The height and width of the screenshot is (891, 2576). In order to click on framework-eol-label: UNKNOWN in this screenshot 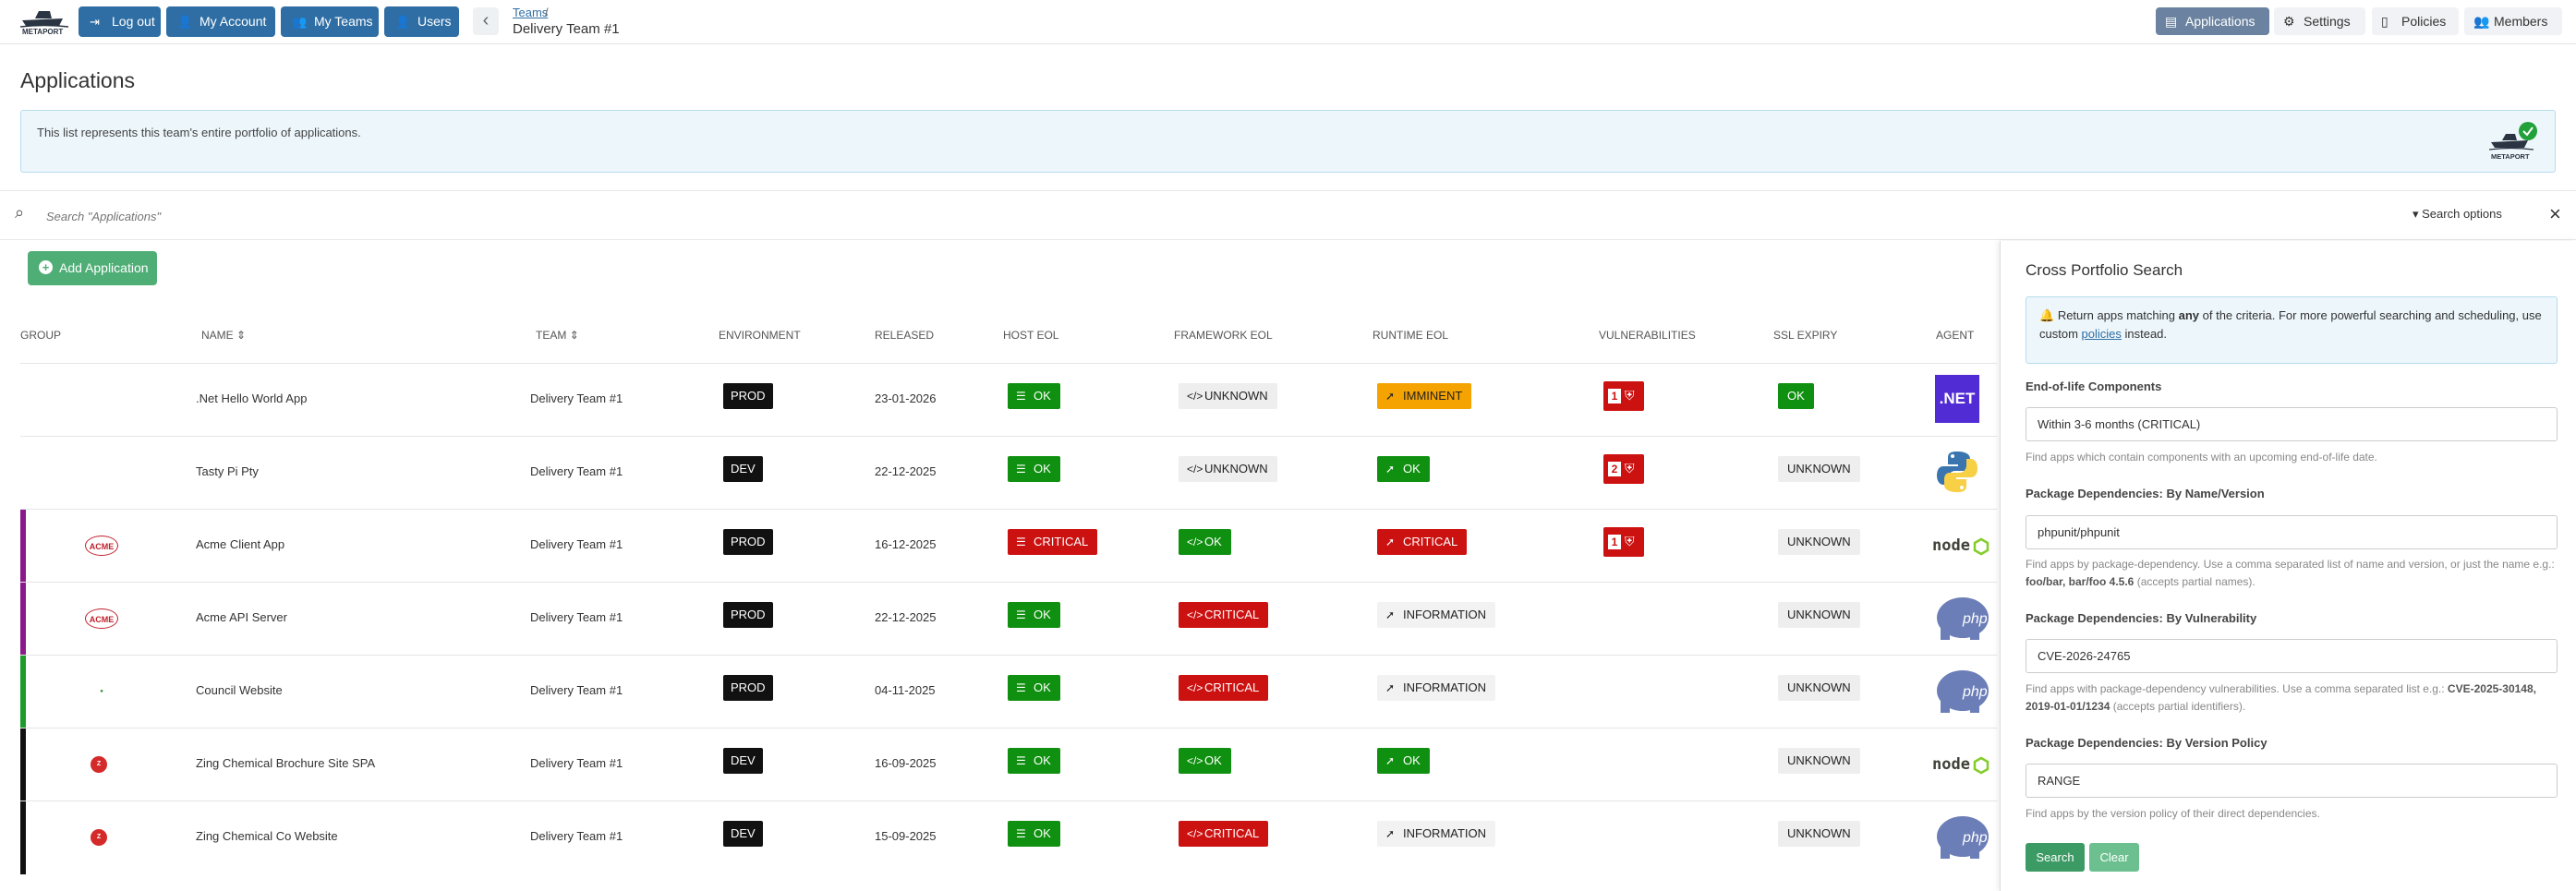, I will do `click(1236, 396)`.